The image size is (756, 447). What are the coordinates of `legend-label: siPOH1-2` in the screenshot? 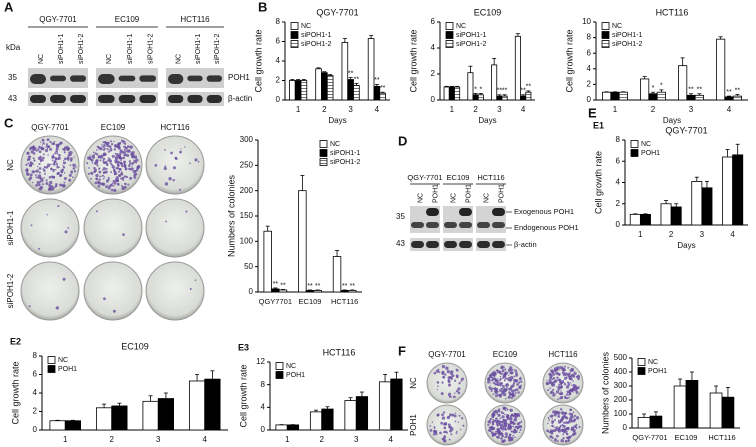 It's located at (316, 44).